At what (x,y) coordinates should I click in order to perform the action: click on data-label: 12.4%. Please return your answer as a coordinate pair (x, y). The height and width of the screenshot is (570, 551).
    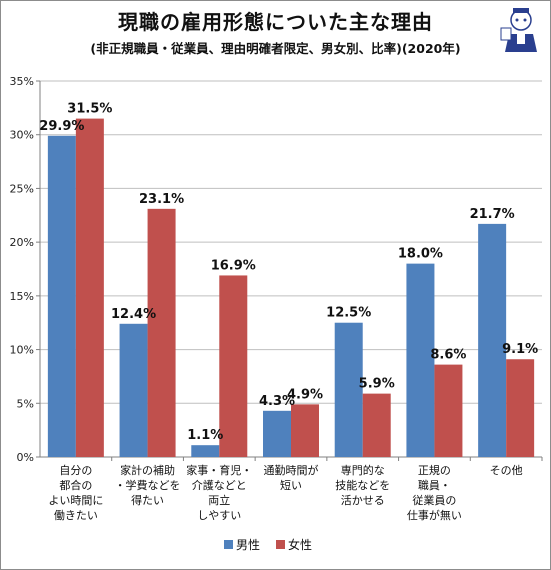
    Looking at the image, I should click on (133, 314).